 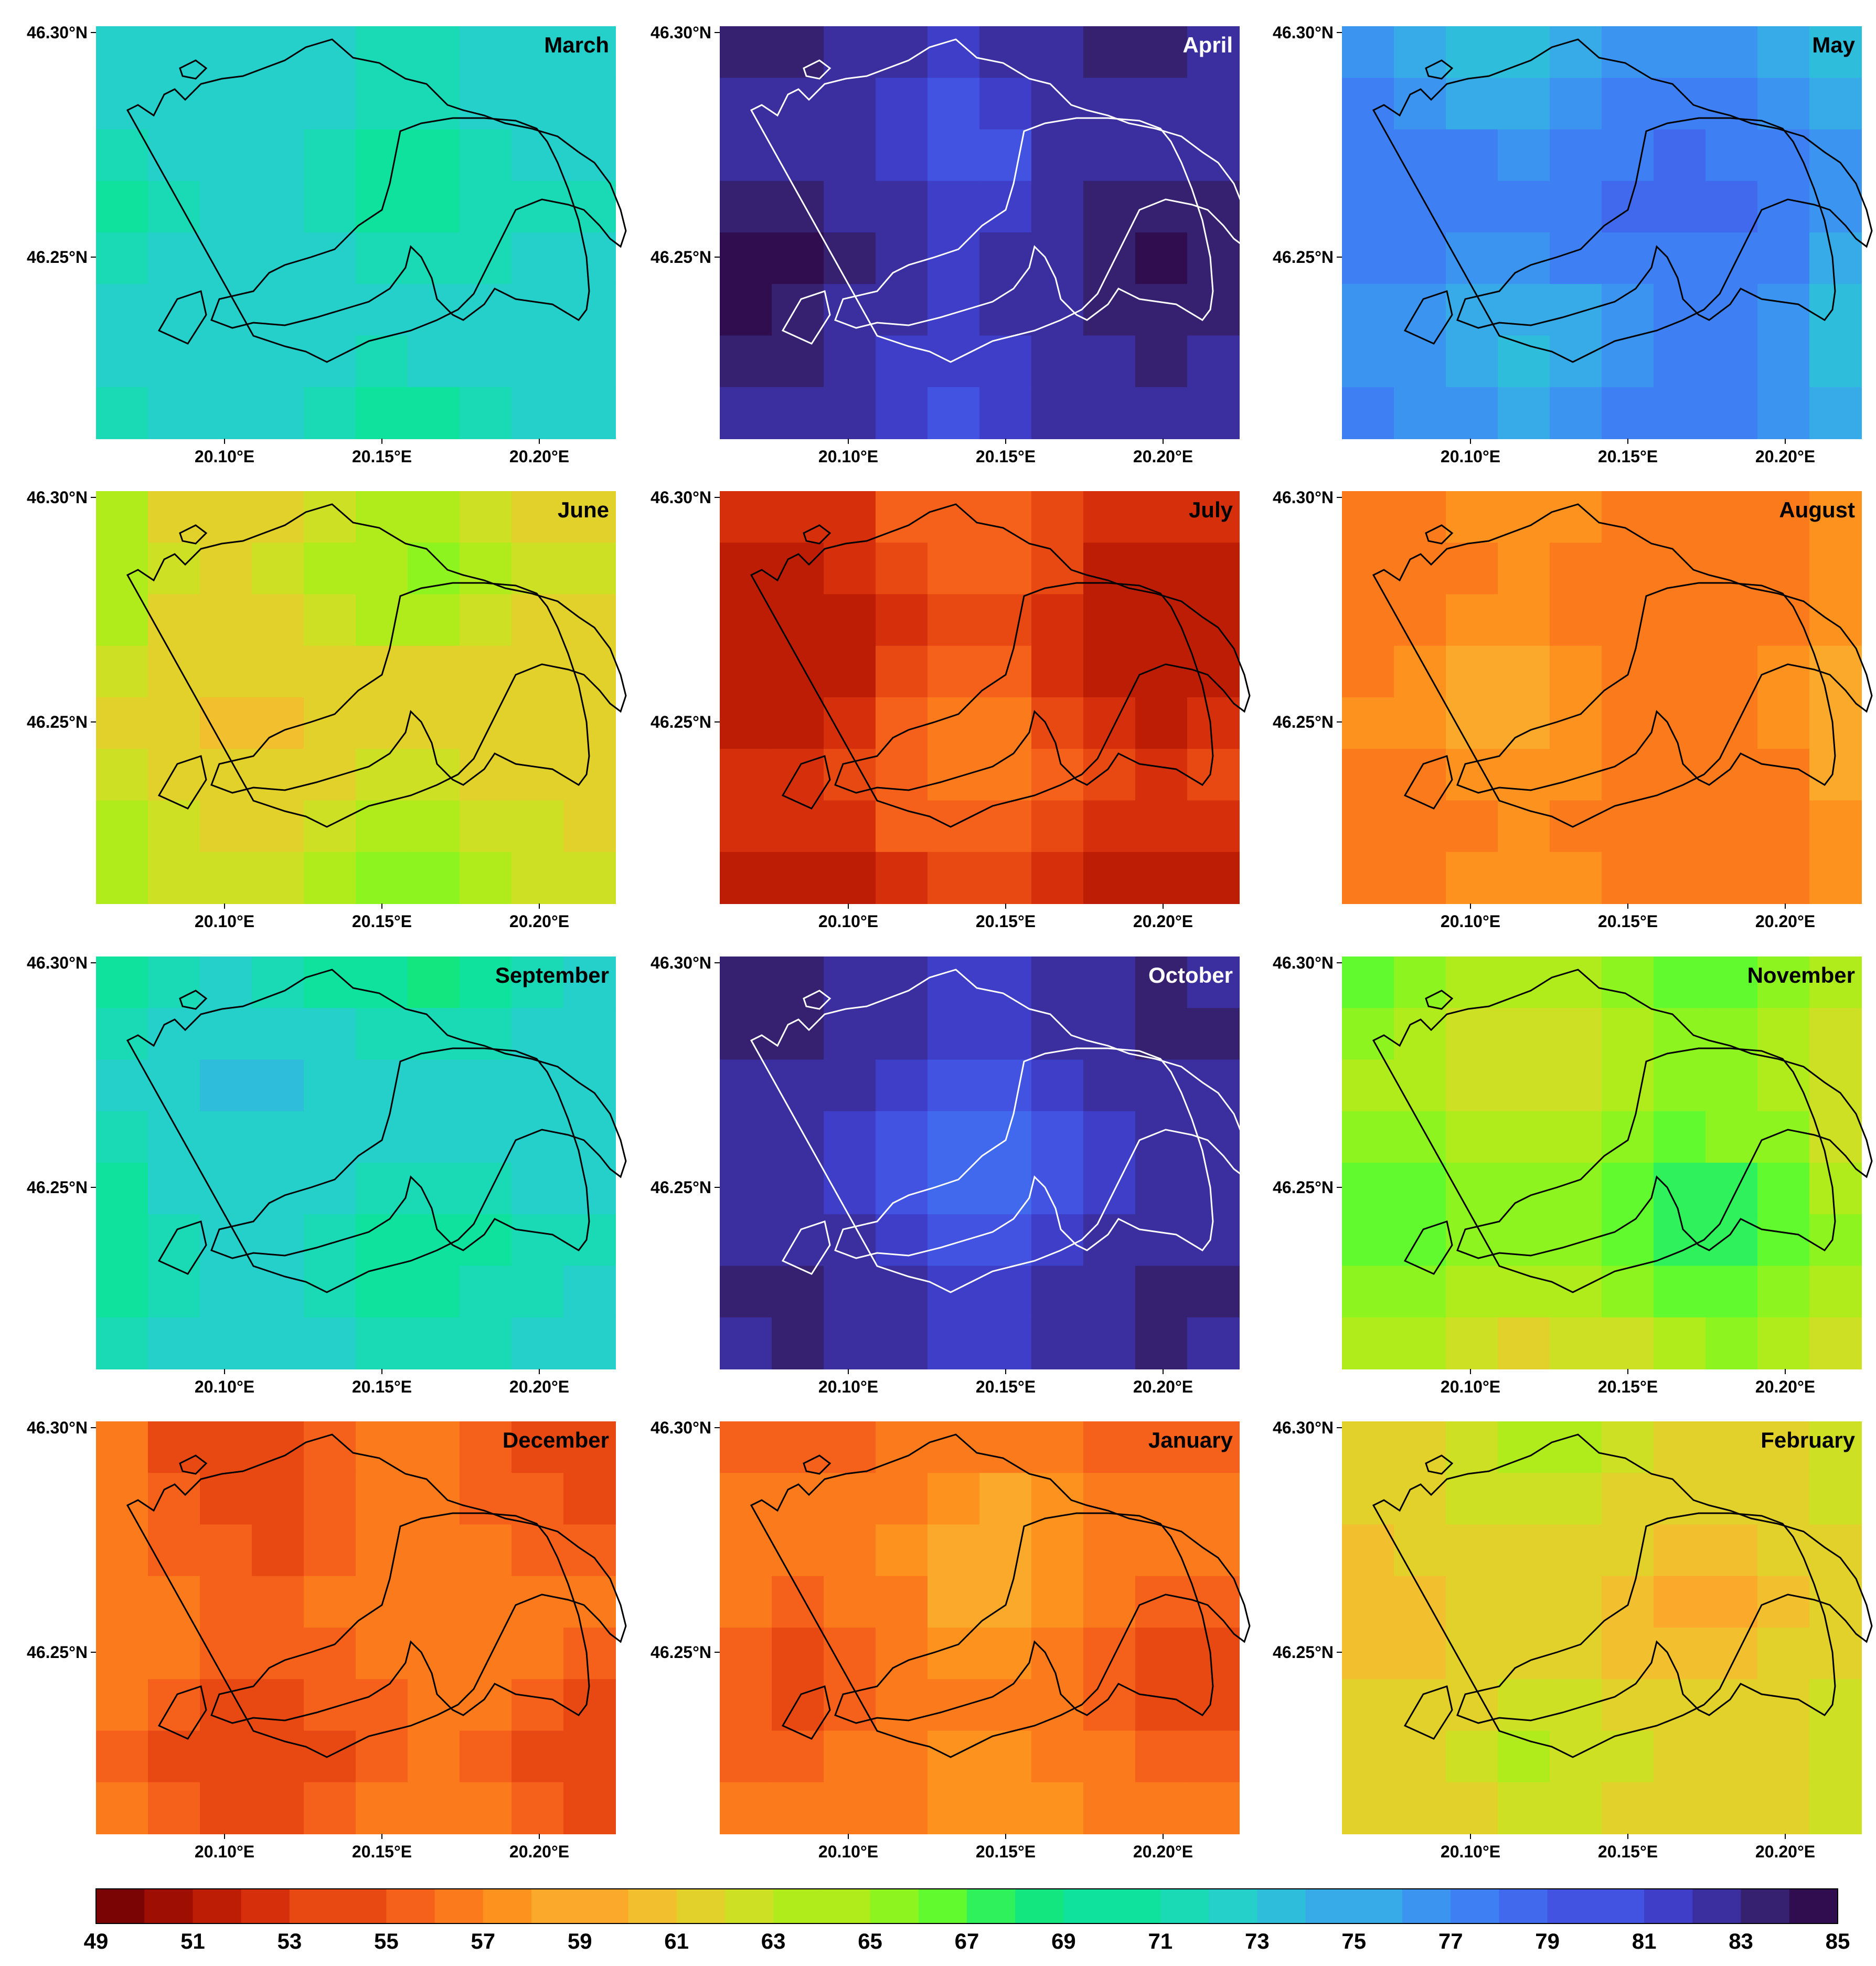 What do you see at coordinates (677, 1941) in the screenshot?
I see `colorbar-tick-label: 61` at bounding box center [677, 1941].